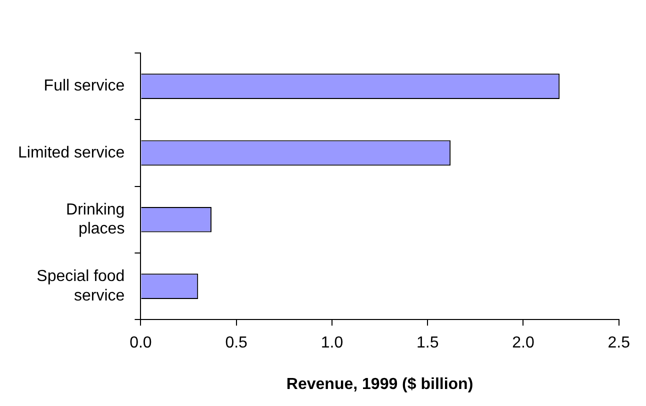 The image size is (646, 406). What do you see at coordinates (71, 153) in the screenshot?
I see `y-tick-label: Limited service` at bounding box center [71, 153].